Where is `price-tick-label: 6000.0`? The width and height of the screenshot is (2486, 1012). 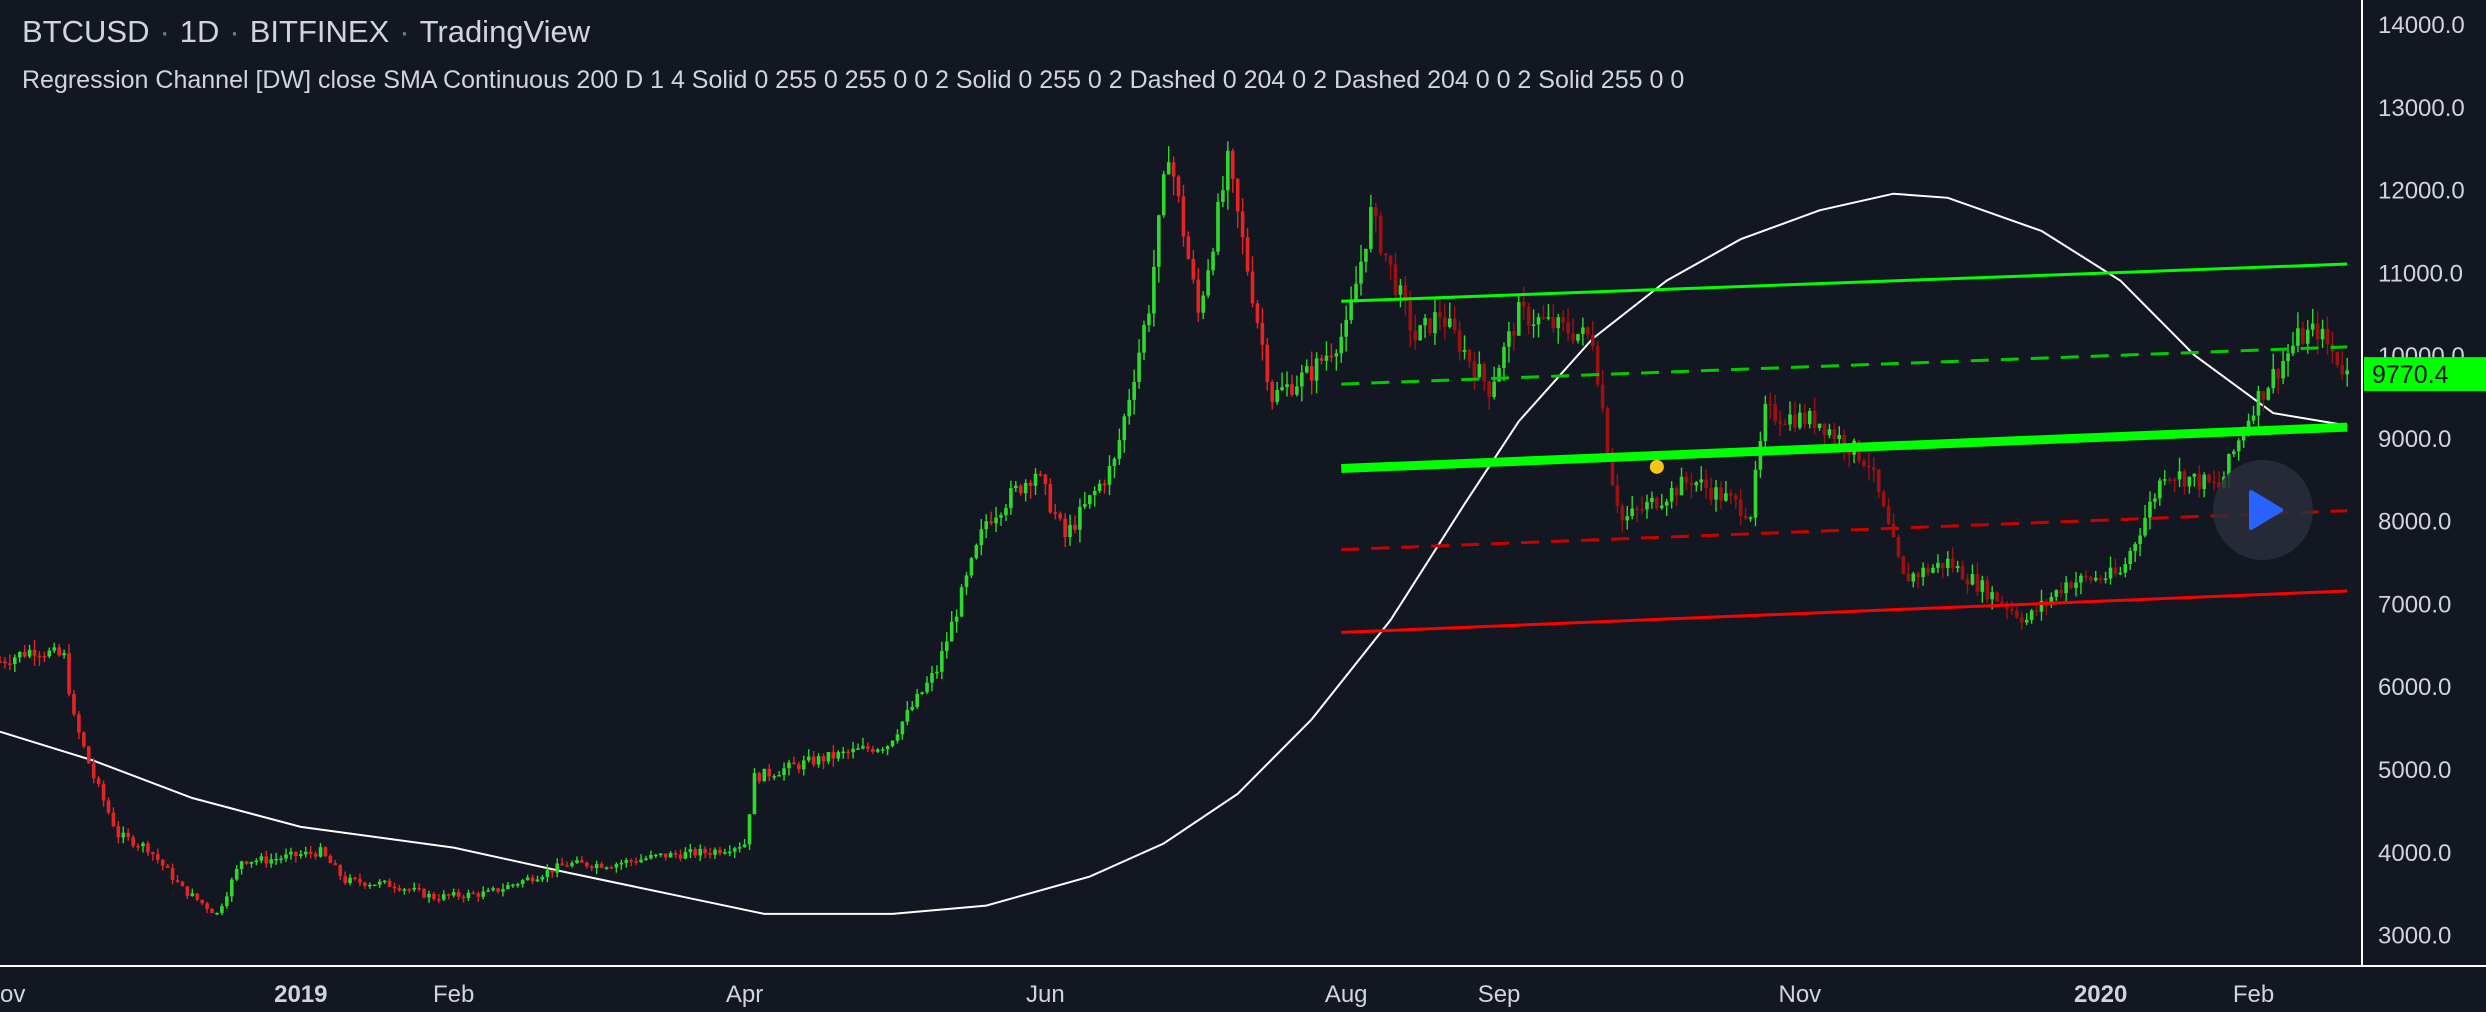
price-tick-label: 6000.0 is located at coordinates (2414, 687).